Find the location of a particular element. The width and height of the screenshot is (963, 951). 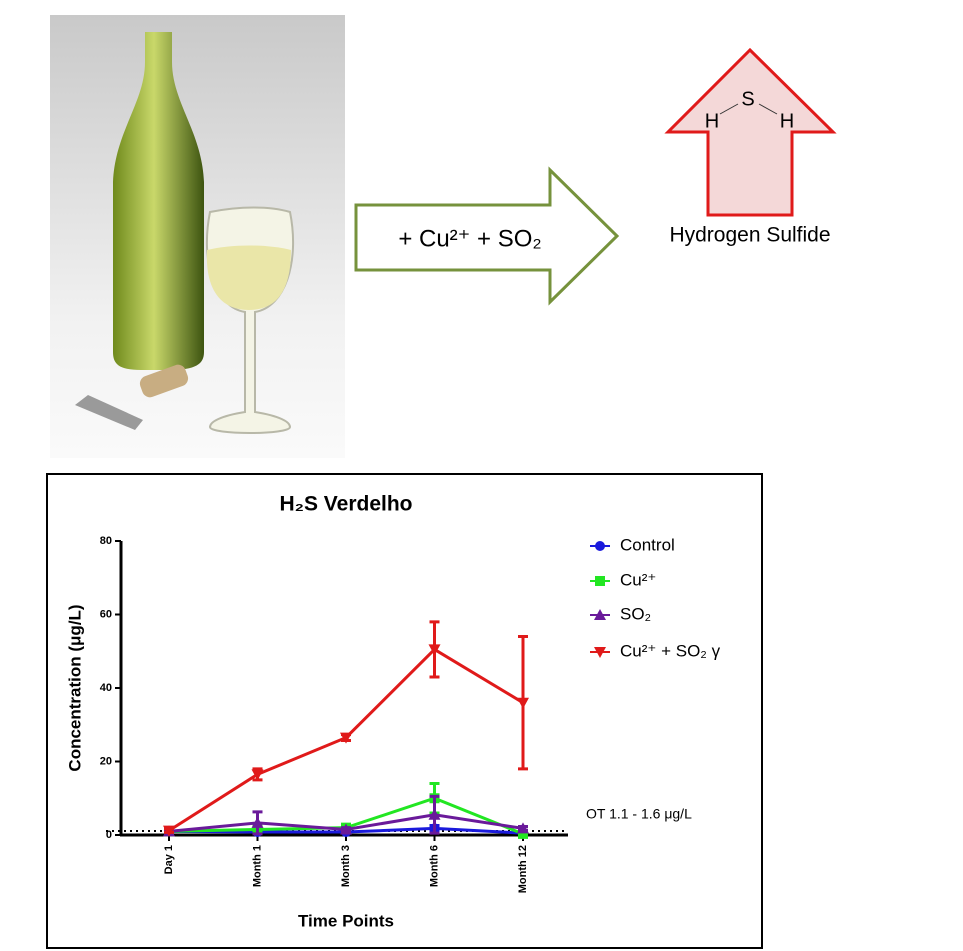

wine-photo is located at coordinates (197, 236).